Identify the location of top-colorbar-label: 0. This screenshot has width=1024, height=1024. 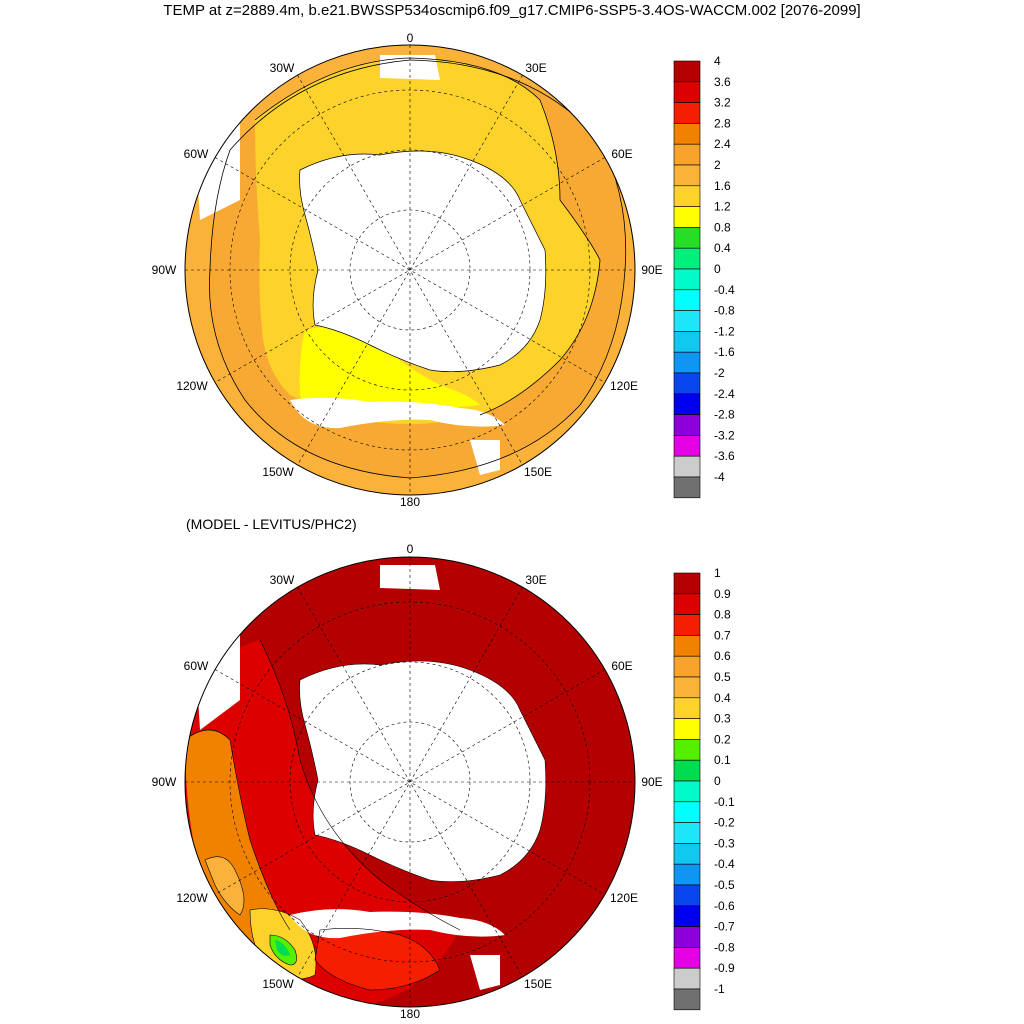
(717, 269).